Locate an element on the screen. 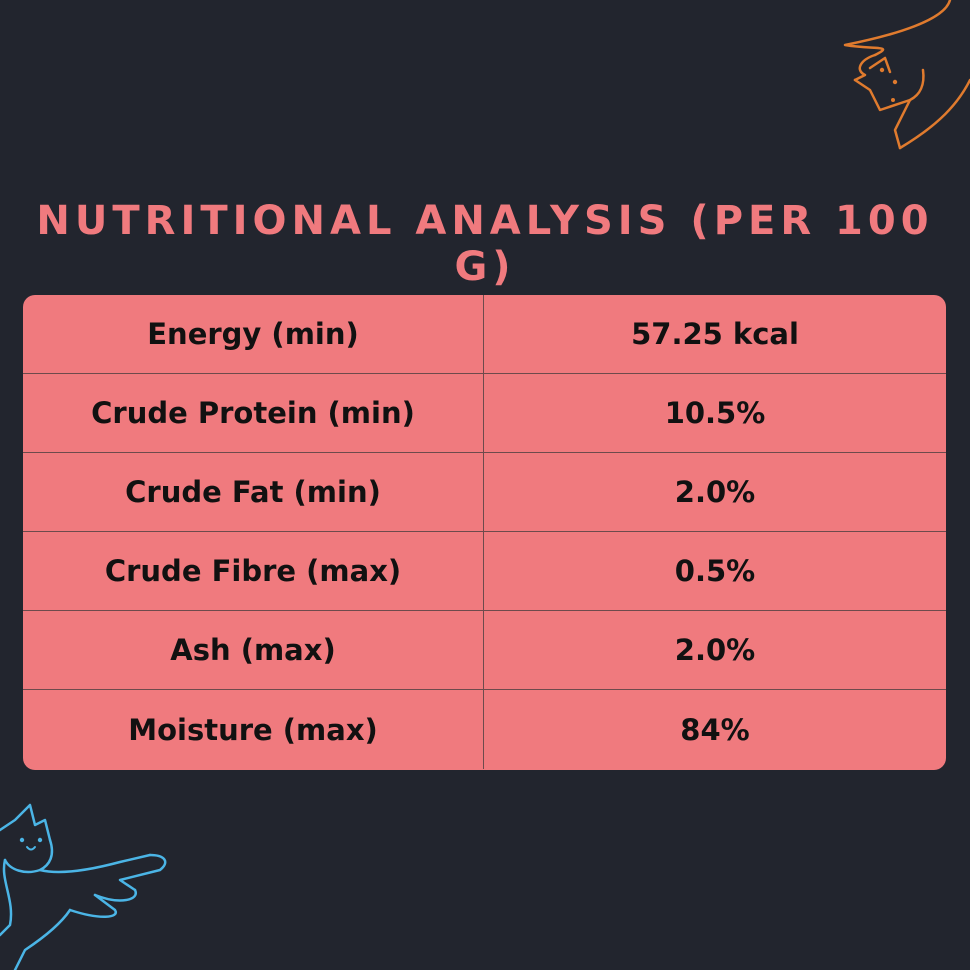 The image size is (970, 970). table-row: Crude Protein (min) 10.5% is located at coordinates (484, 413).